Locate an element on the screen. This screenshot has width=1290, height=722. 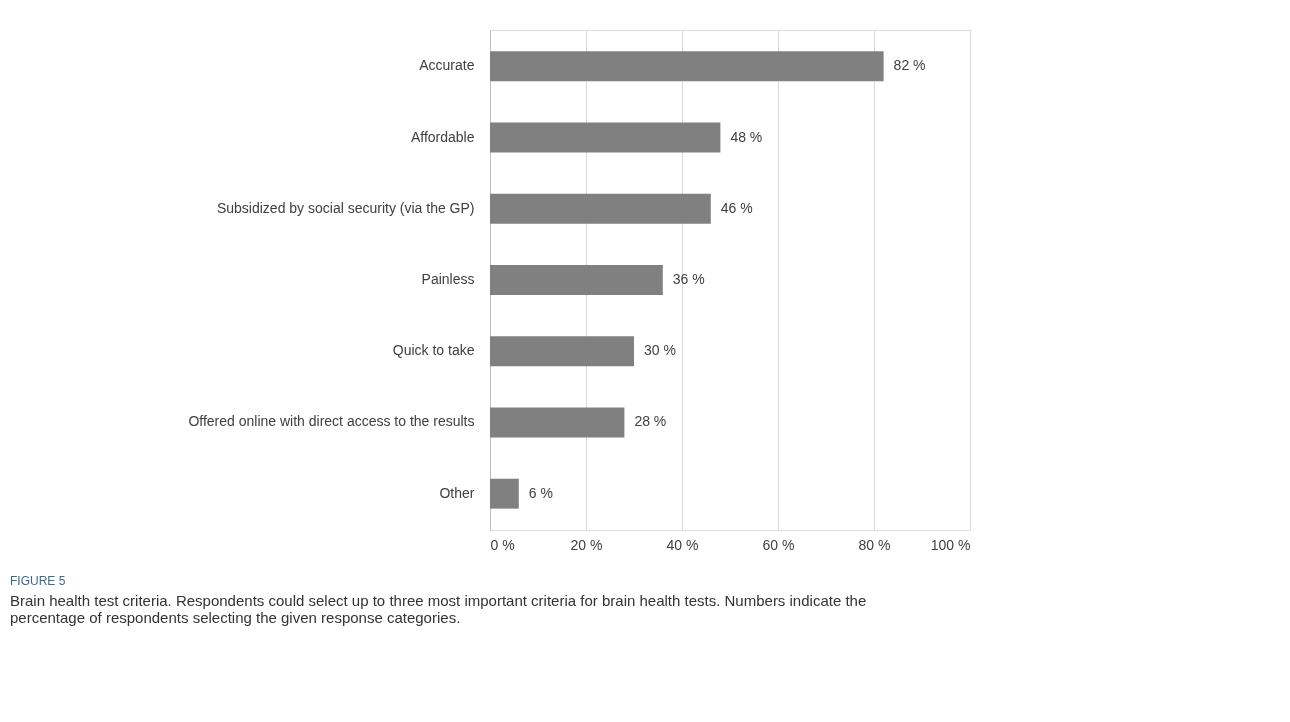
x-tick-label: 20 % is located at coordinates (586, 544).